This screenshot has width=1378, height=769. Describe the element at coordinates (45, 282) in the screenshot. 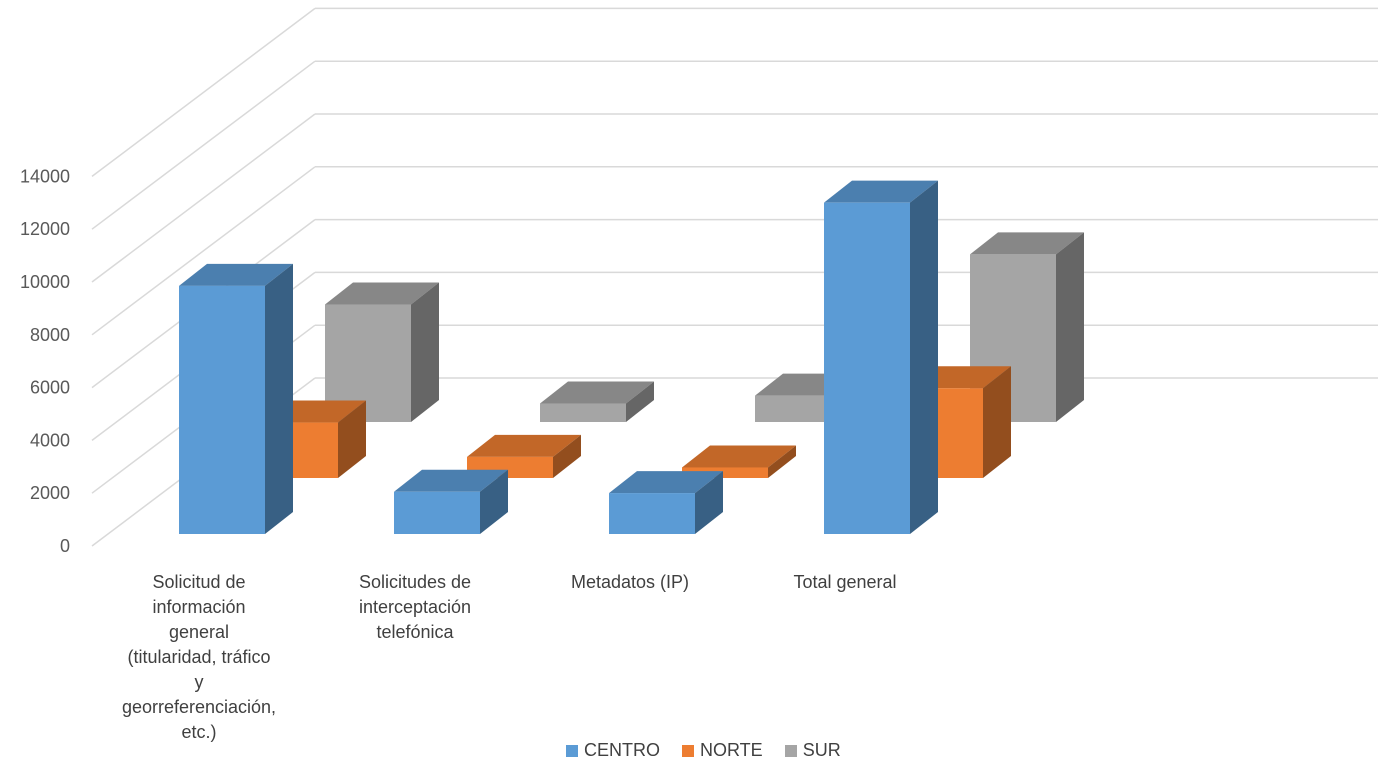

I see `y-tick-label: 10000` at that location.